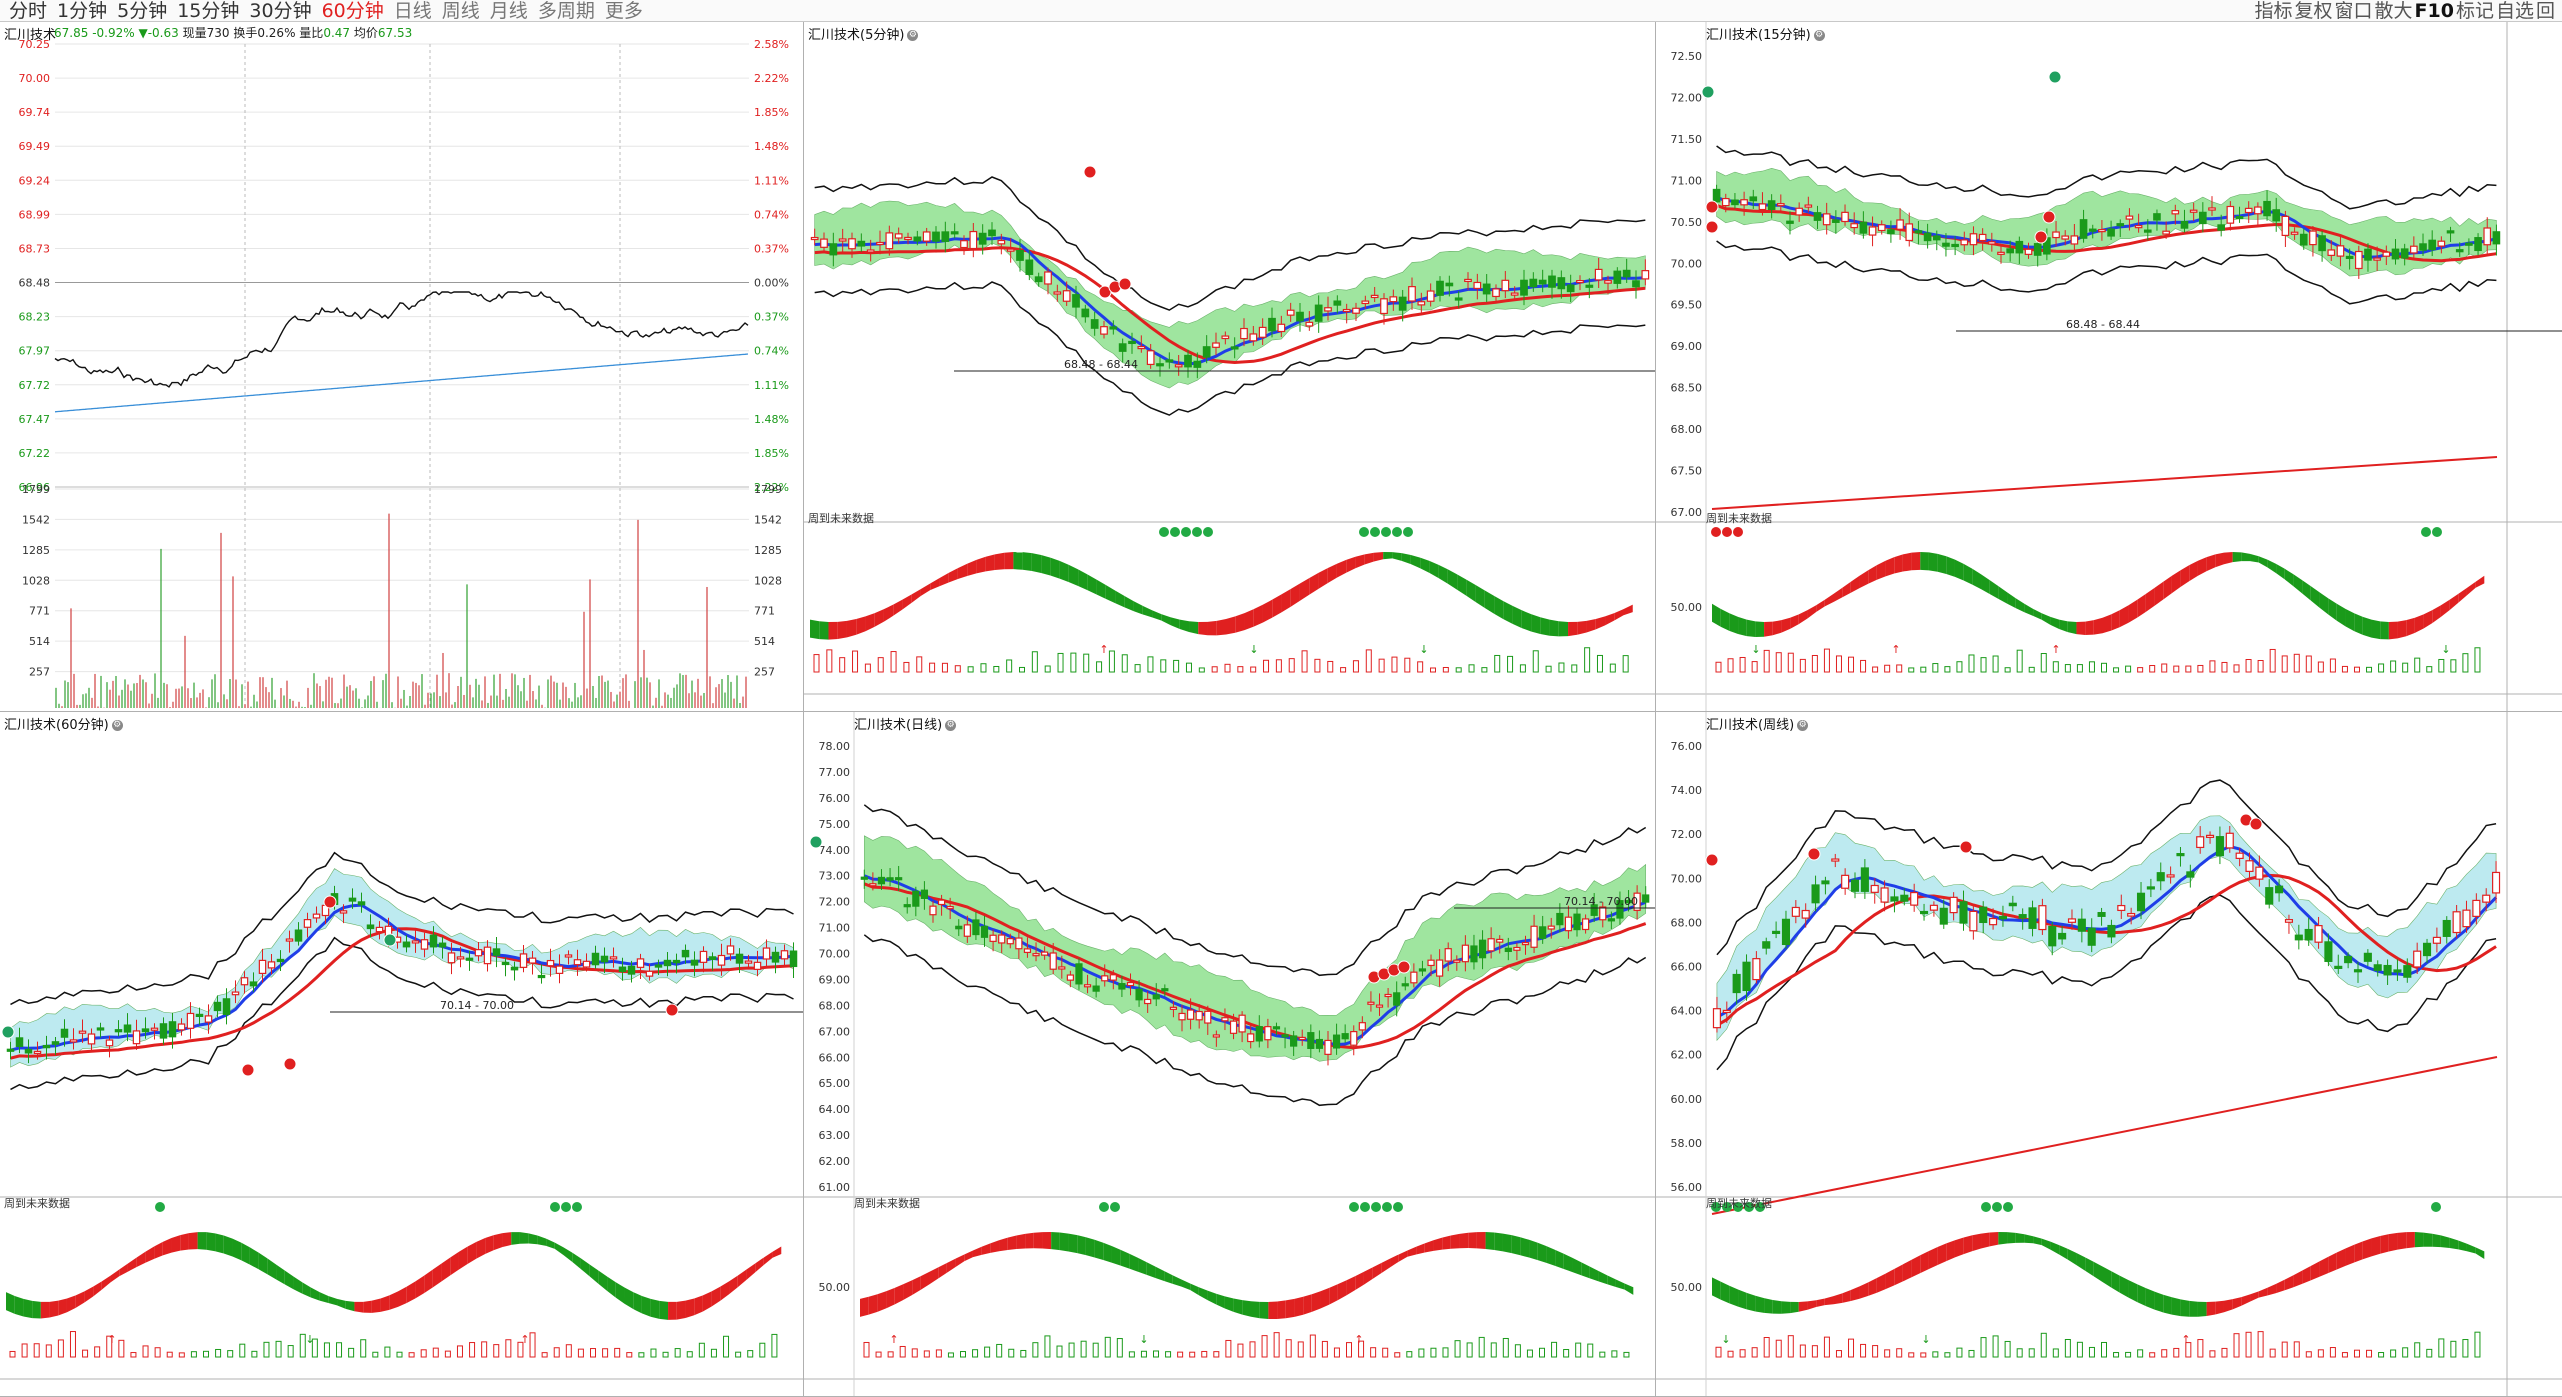 The height and width of the screenshot is (1397, 2562). I want to click on period-tab-1: 1分钟, so click(82, 11).